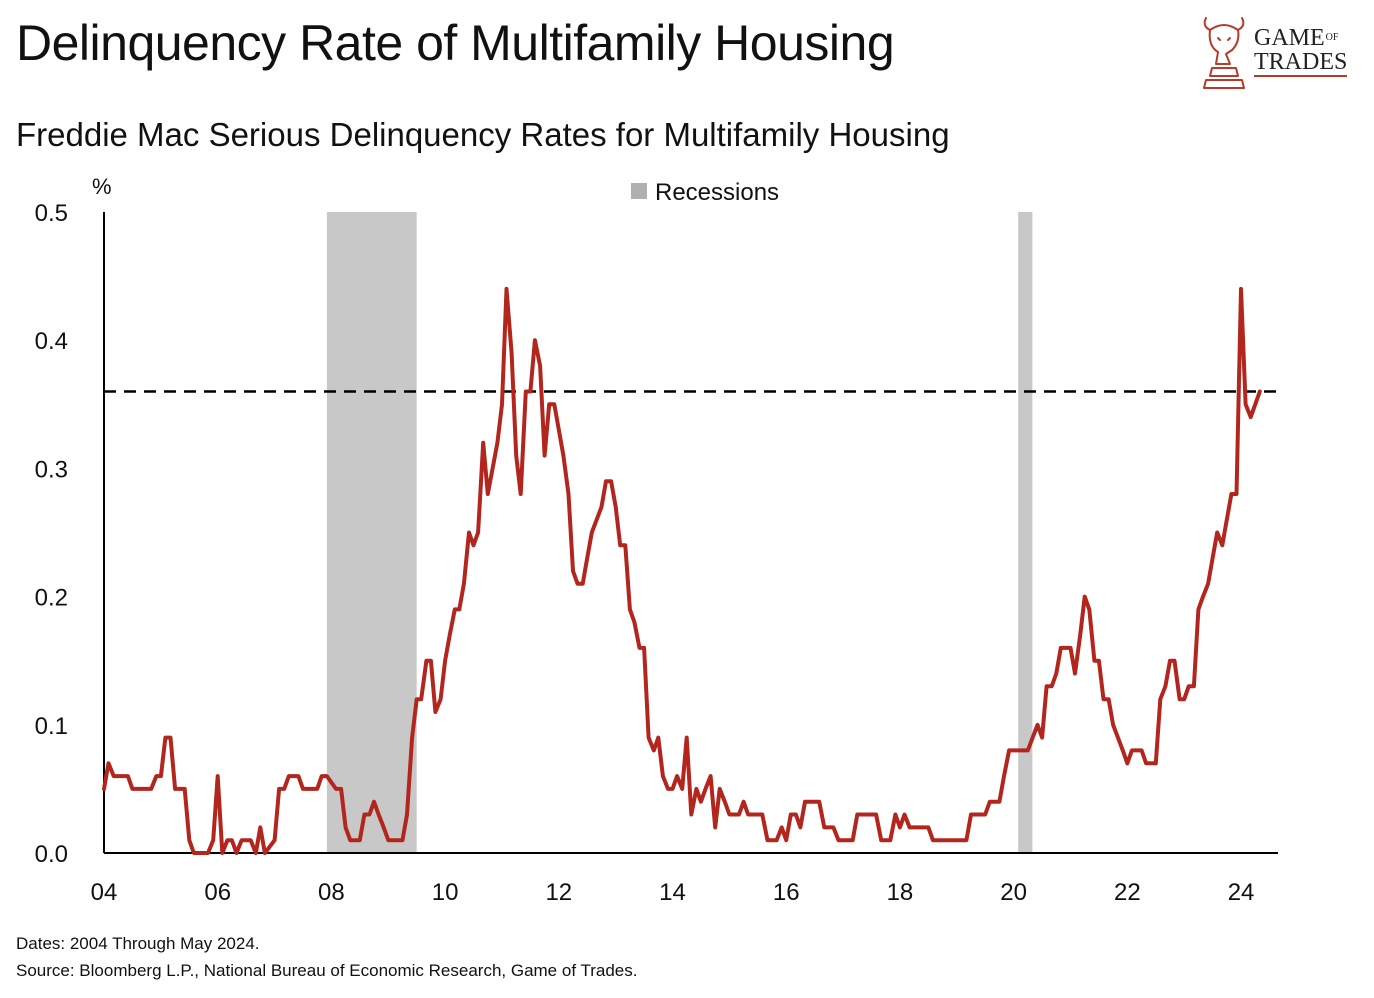 This screenshot has height=998, width=1374. I want to click on x-tick-label: 14, so click(672, 892).